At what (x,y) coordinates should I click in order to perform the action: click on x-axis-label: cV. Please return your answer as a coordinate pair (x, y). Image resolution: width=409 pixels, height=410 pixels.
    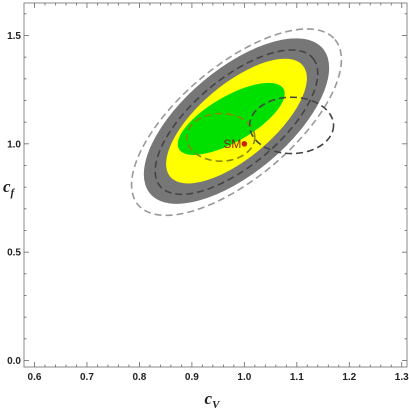
    Looking at the image, I should click on (213, 399).